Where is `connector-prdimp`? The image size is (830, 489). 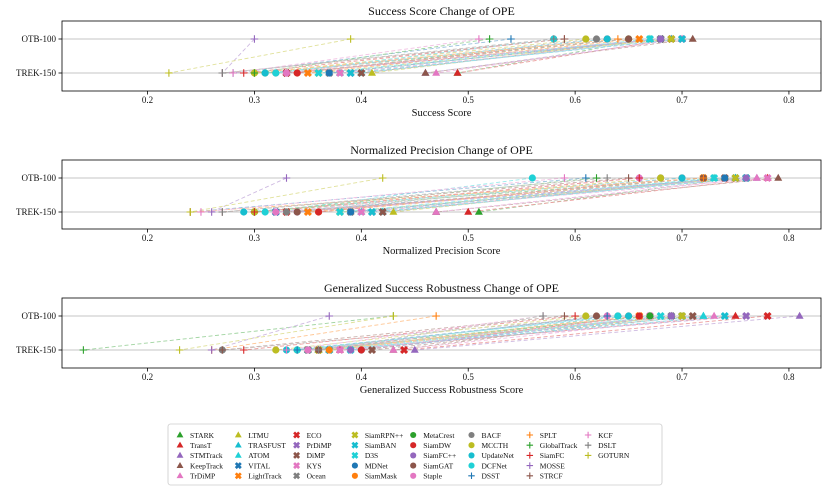
connector-prdimp is located at coordinates (516, 56).